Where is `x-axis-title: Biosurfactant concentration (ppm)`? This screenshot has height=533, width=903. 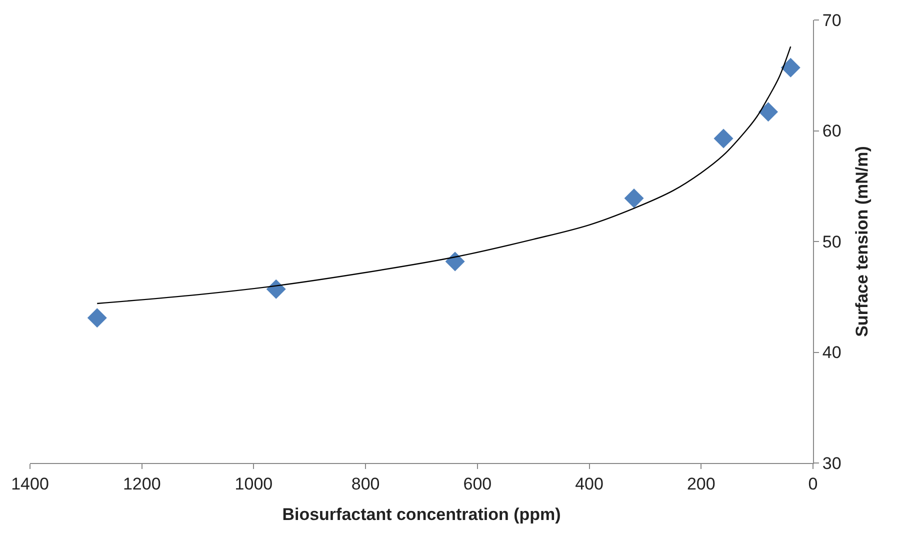 x-axis-title: Biosurfactant concentration (ppm) is located at coordinates (421, 514).